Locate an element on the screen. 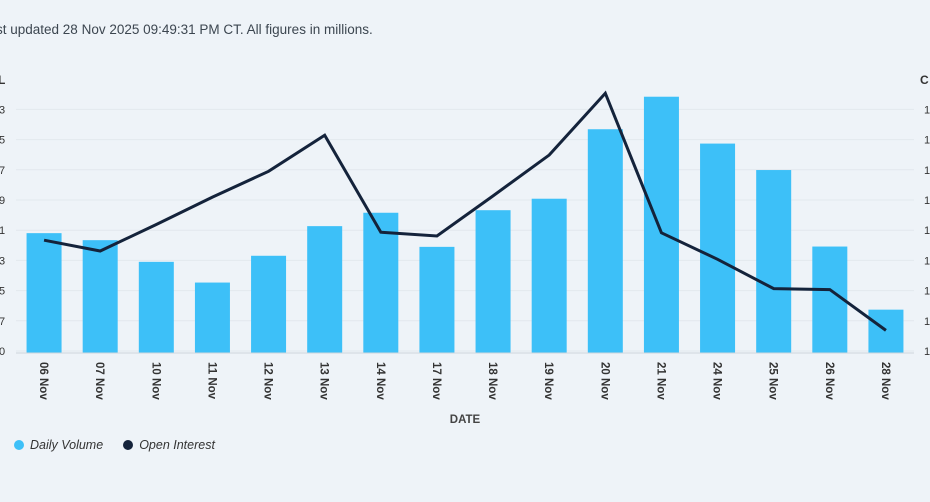 This screenshot has height=502, width=930. x-tick-label: 11 Nov is located at coordinates (211, 381).